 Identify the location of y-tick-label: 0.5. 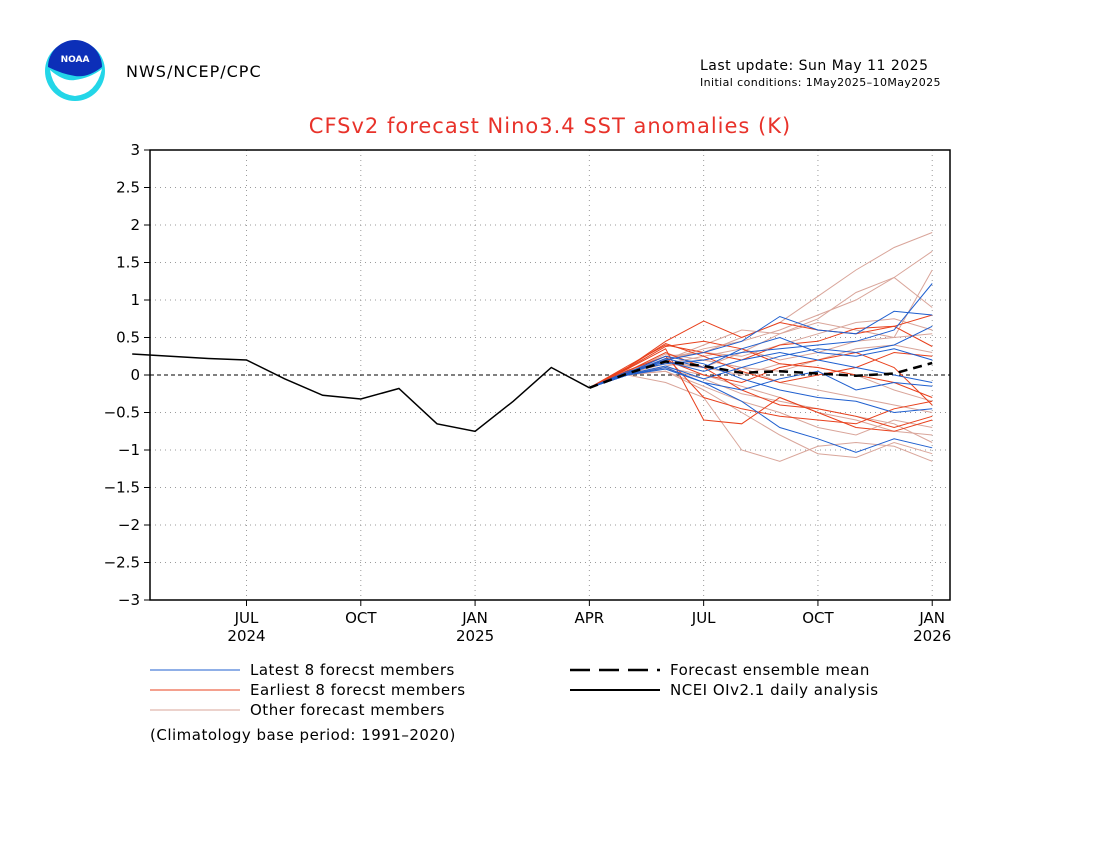
(128, 338).